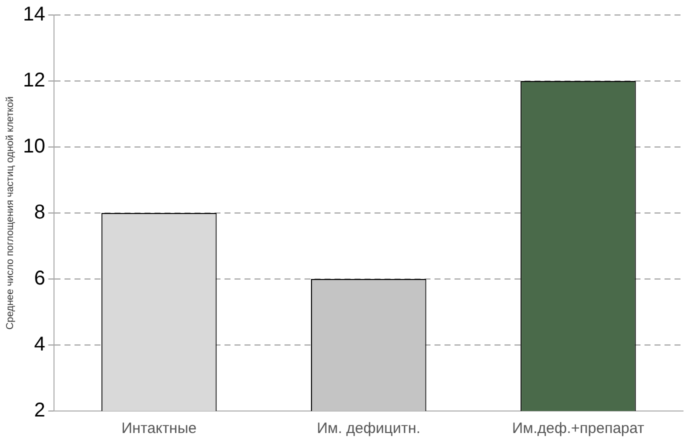 This screenshot has height=441, width=687. I want to click on y-tick-label: 8, so click(40, 213).